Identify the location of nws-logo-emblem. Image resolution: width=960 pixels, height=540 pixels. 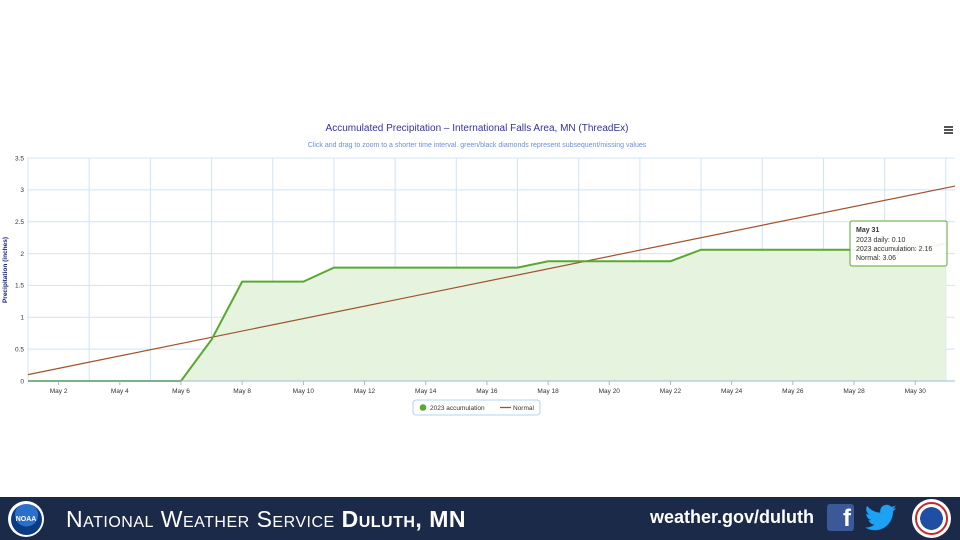
(931, 518).